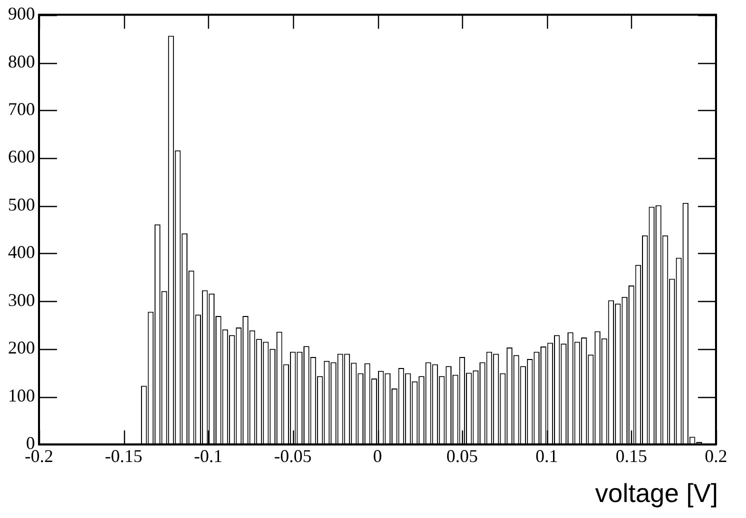 Image resolution: width=746 pixels, height=518 pixels. I want to click on x-tick-label: -0.05, so click(293, 456).